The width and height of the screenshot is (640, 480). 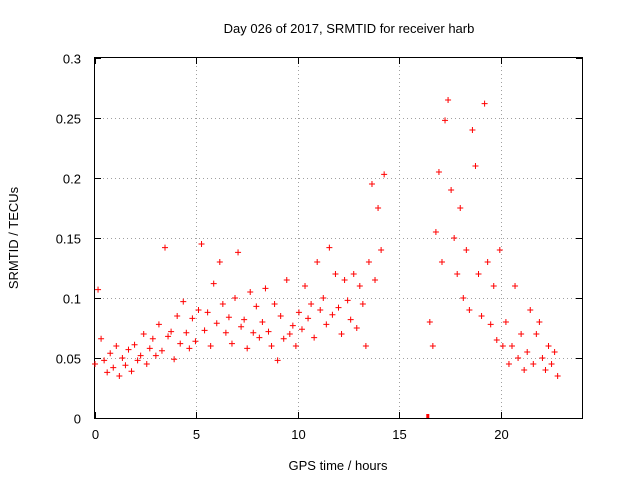 I want to click on x-tick-label: 5, so click(x=196, y=434).